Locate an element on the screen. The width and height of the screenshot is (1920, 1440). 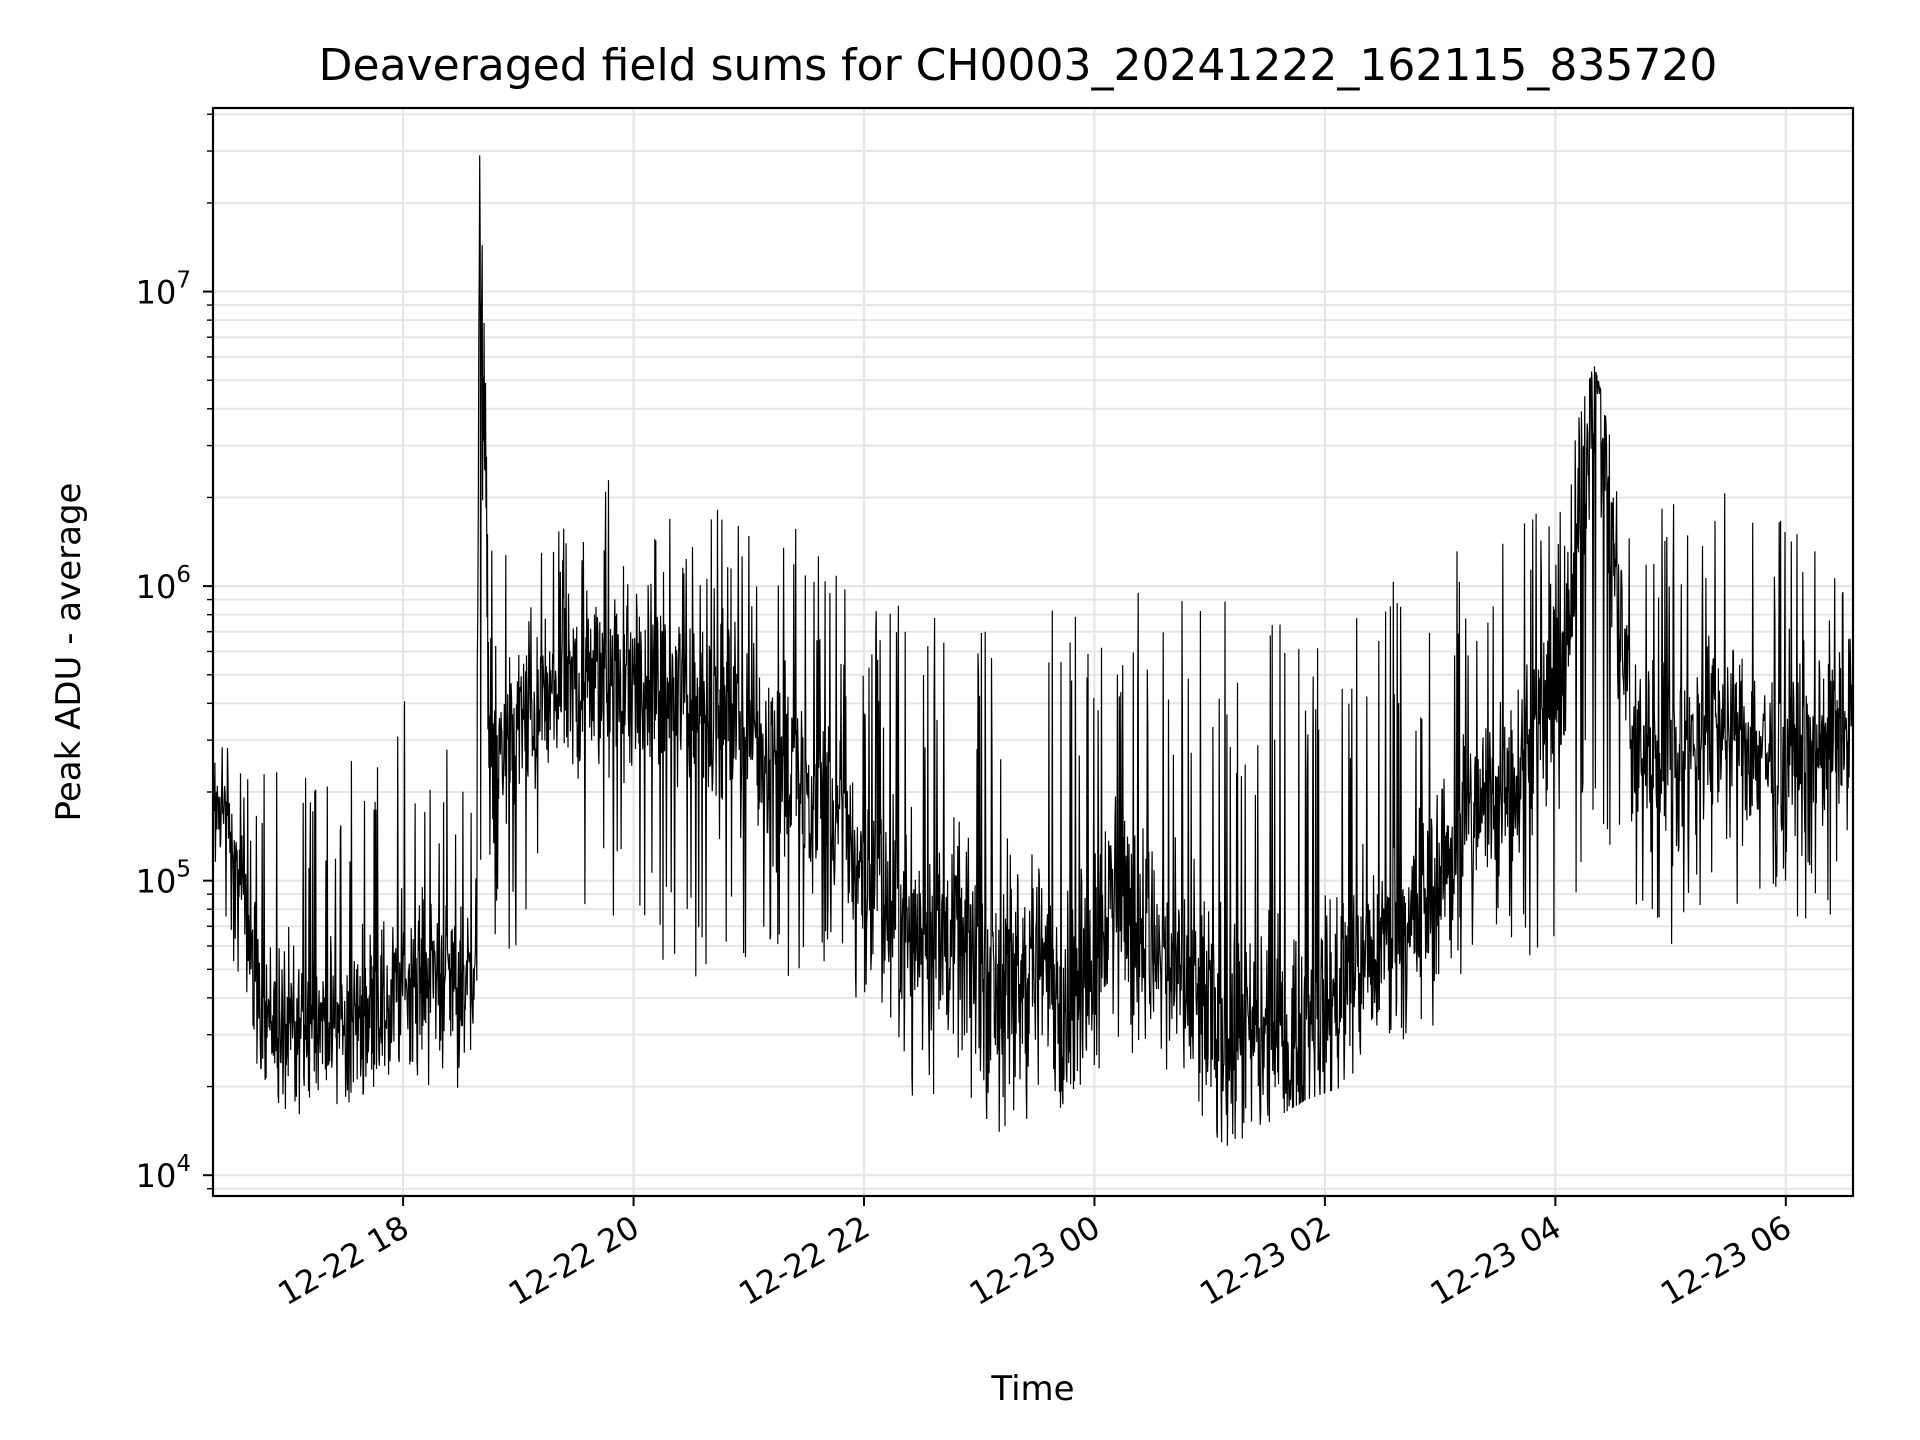
x-axis-title: Time is located at coordinates (1032, 1389).